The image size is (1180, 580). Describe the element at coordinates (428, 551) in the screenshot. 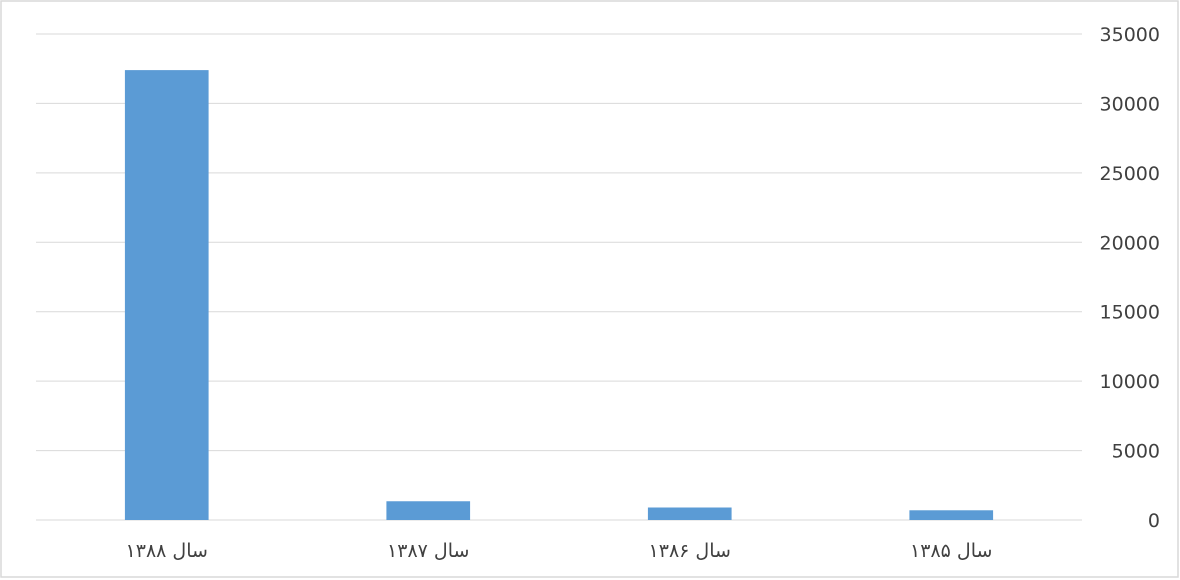

I see `x-tick-label: سال ۱۳۸۷` at that location.